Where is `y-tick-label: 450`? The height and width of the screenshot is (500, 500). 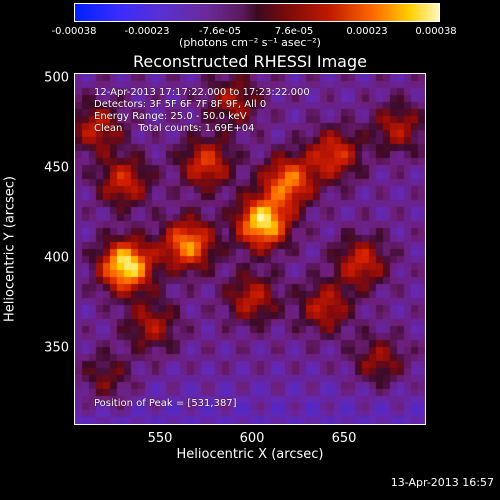 y-tick-label: 450 is located at coordinates (56, 168).